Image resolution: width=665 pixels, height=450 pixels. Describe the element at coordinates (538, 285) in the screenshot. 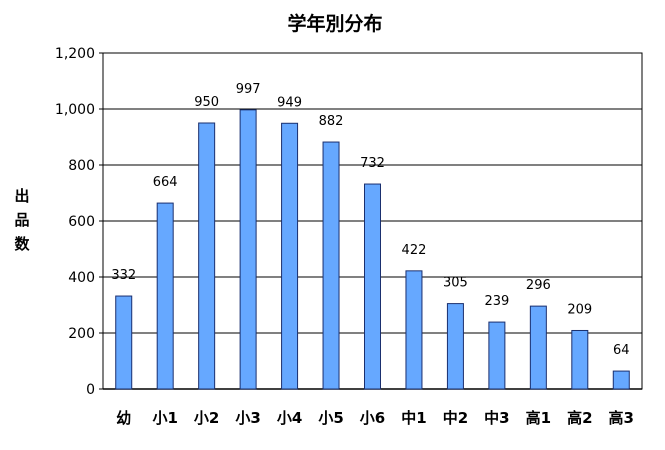

I see `data-label: 296` at that location.